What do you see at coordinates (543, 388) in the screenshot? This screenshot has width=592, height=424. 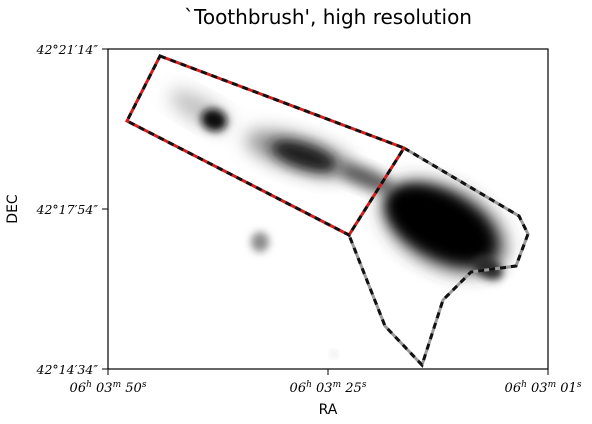 I see `x-tick-label-2: 06h 03m 01s` at bounding box center [543, 388].